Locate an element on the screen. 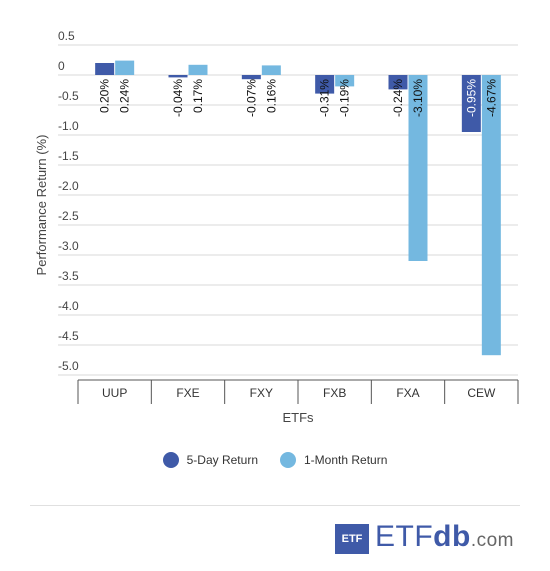 This screenshot has height=571, width=550. logo-mark: ETF is located at coordinates (352, 539).